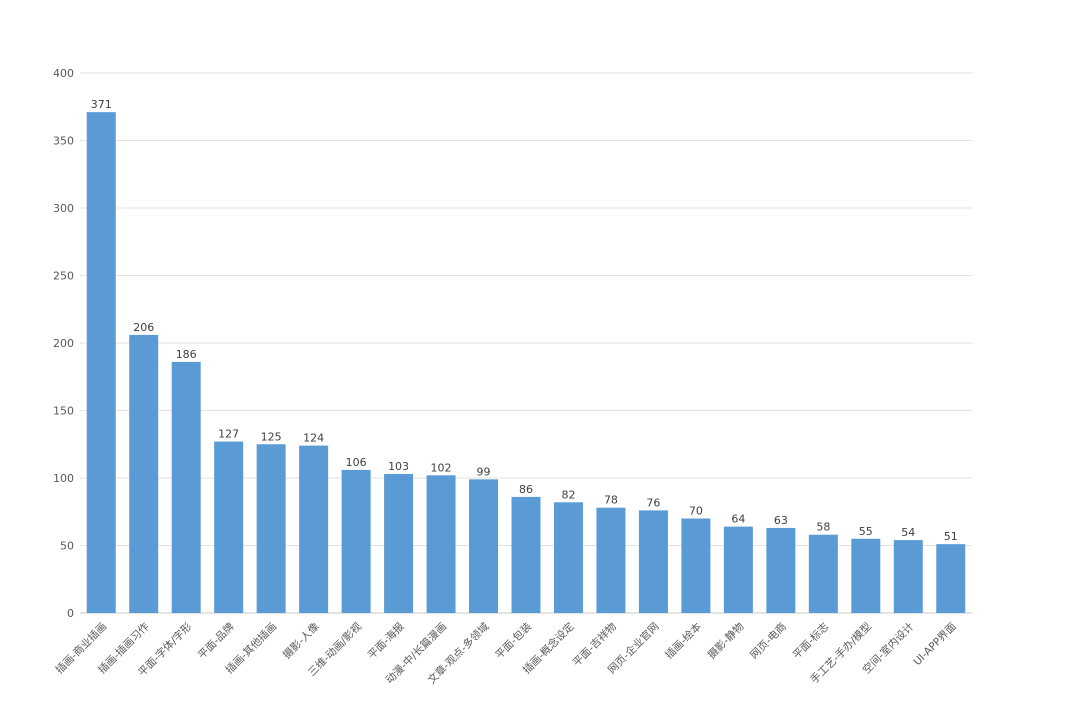 The width and height of the screenshot is (1080, 718). Describe the element at coordinates (63, 343) in the screenshot. I see `y-tick-label: 200` at that location.